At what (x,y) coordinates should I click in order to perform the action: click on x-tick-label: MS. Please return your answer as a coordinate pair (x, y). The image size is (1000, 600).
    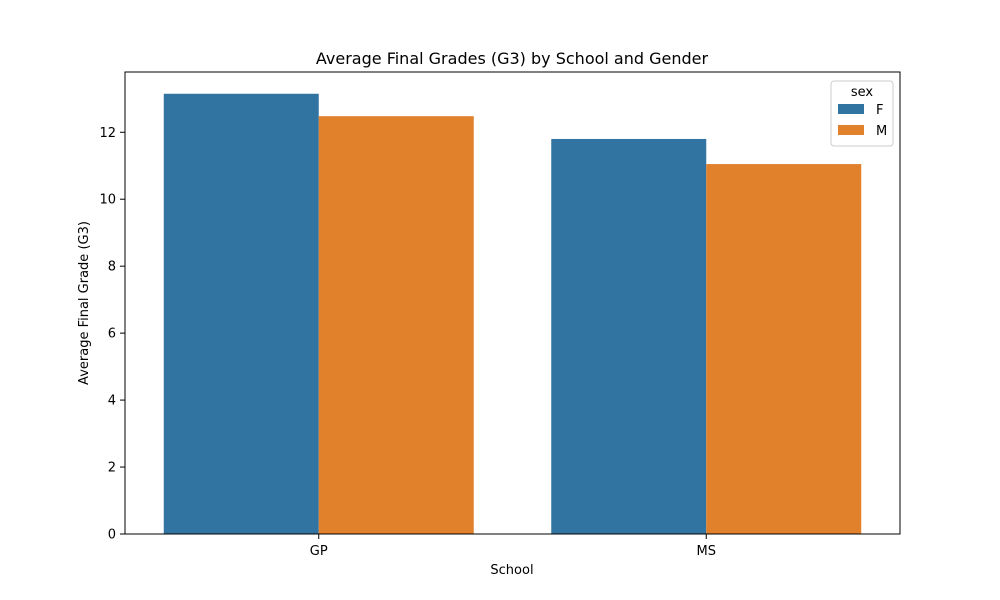
    Looking at the image, I should click on (706, 551).